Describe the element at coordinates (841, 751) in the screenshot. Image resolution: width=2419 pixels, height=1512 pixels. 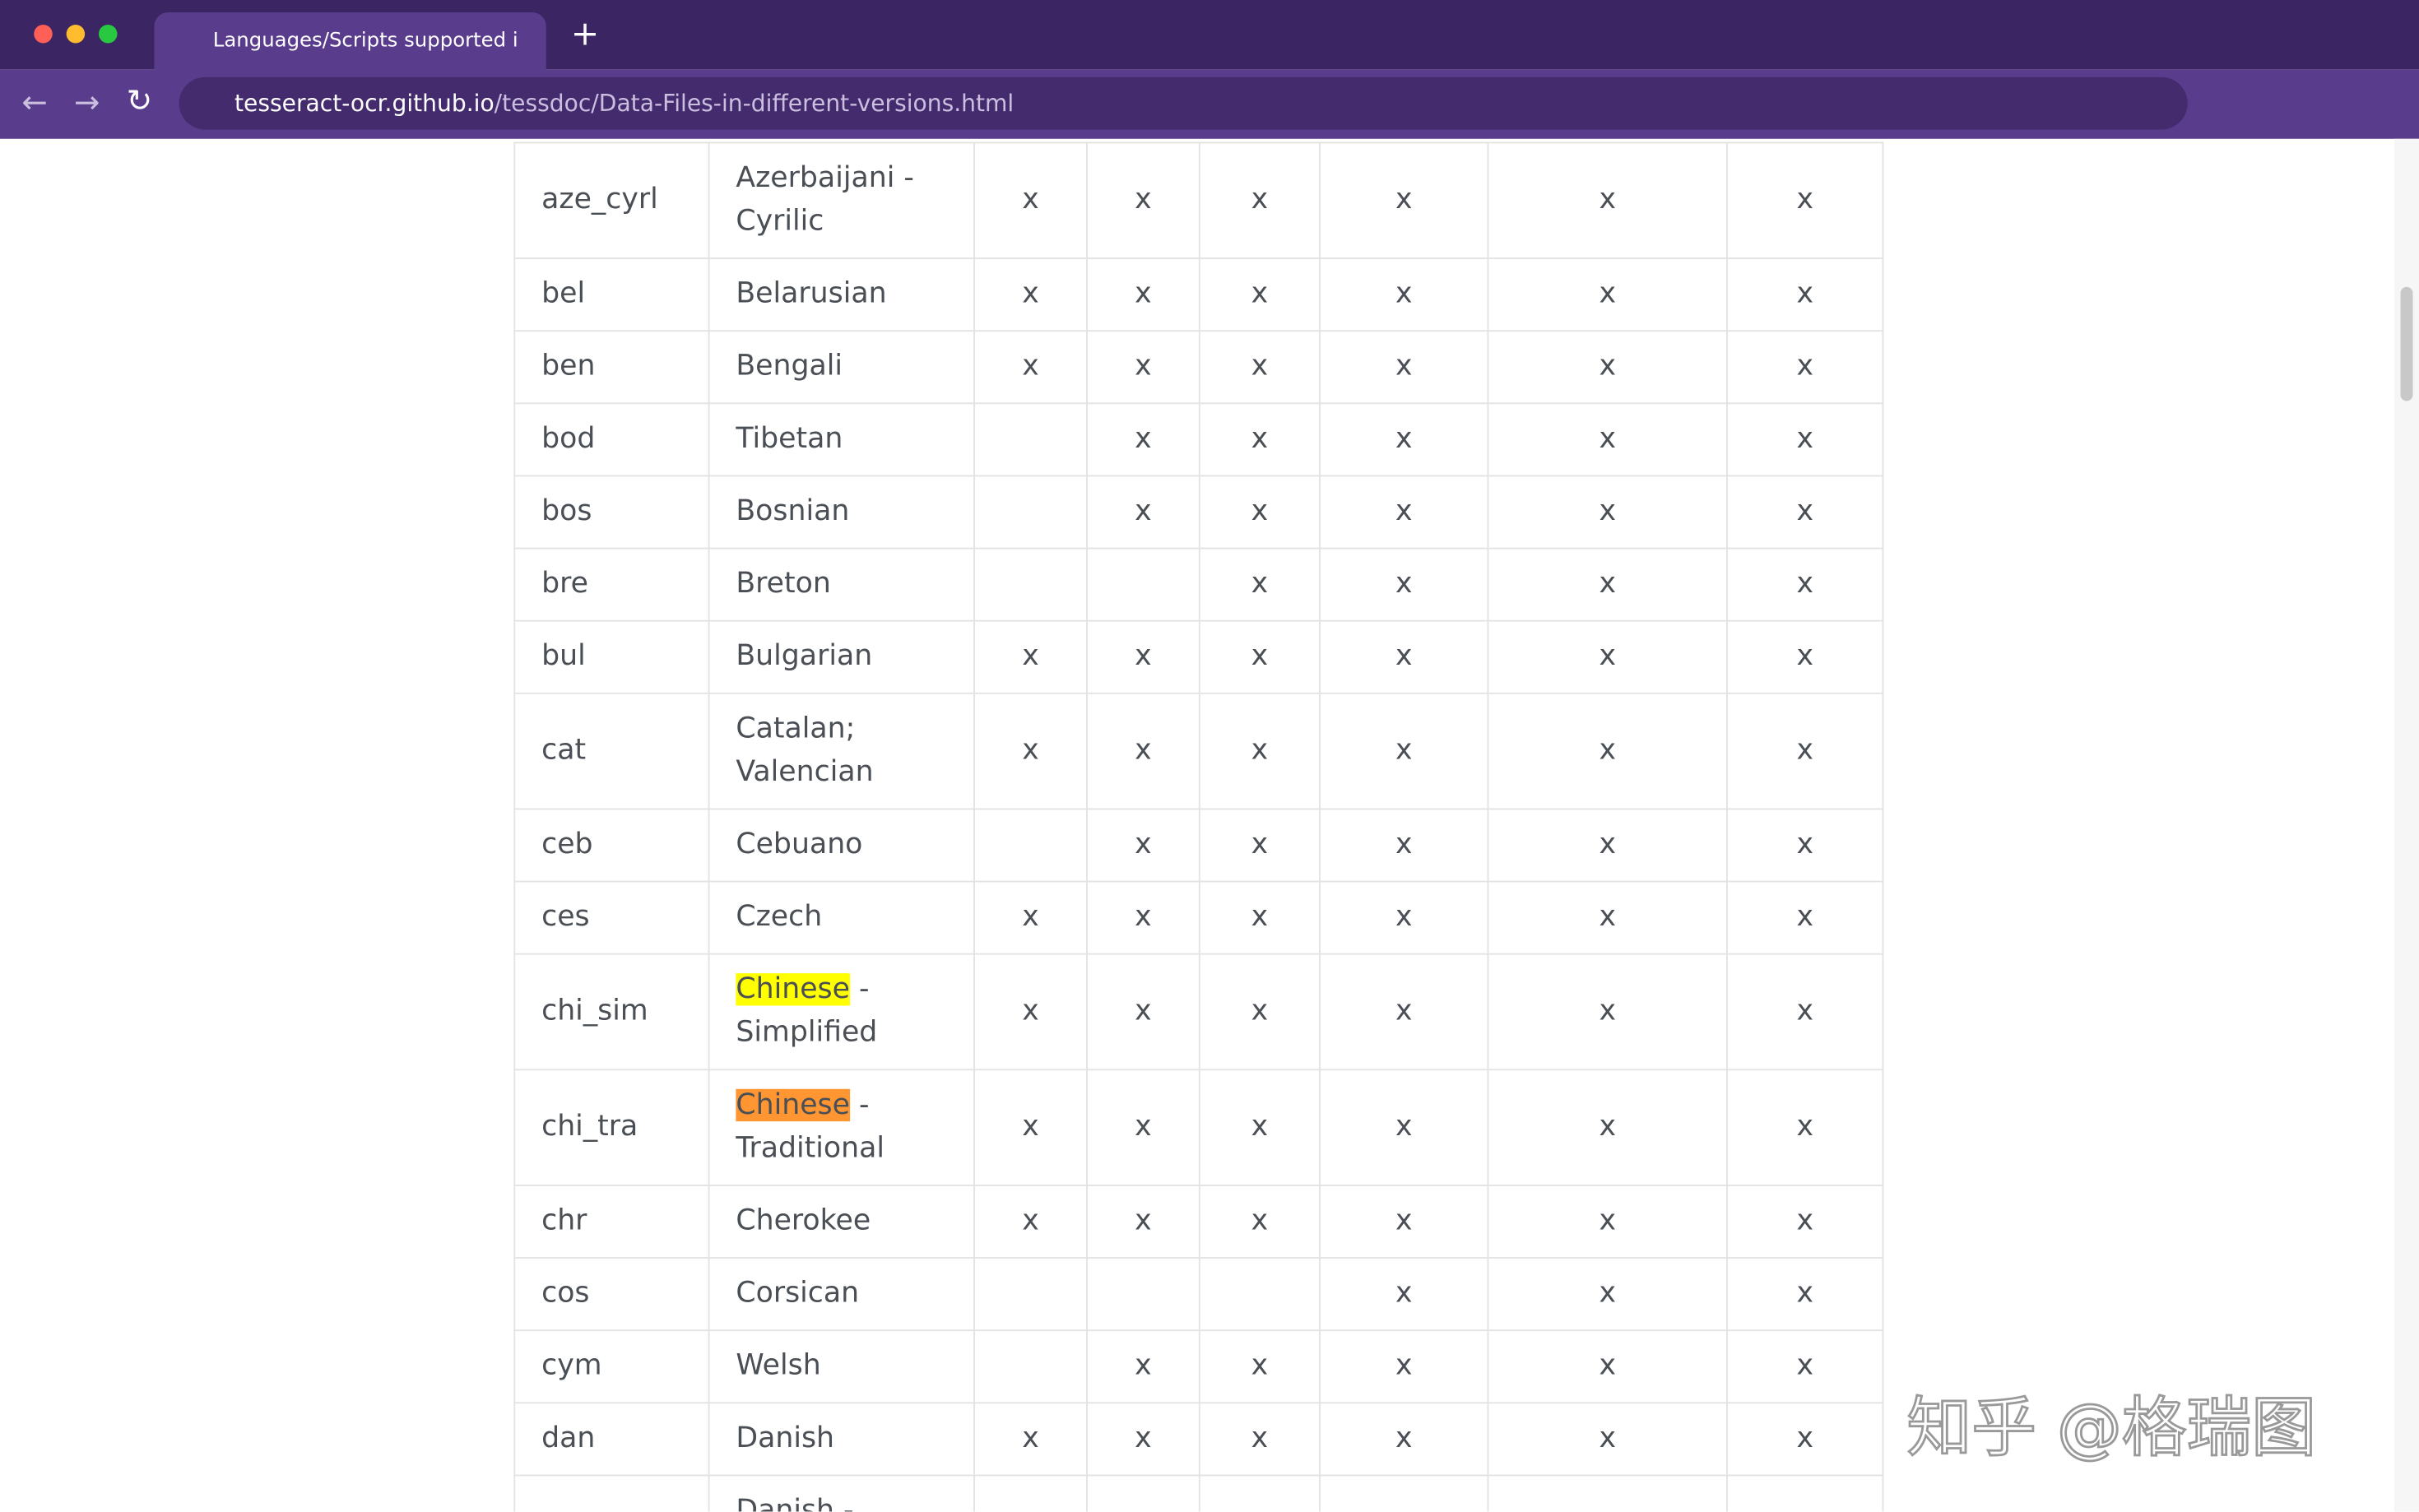
I see `name-cell: Catalan; Valencian` at that location.